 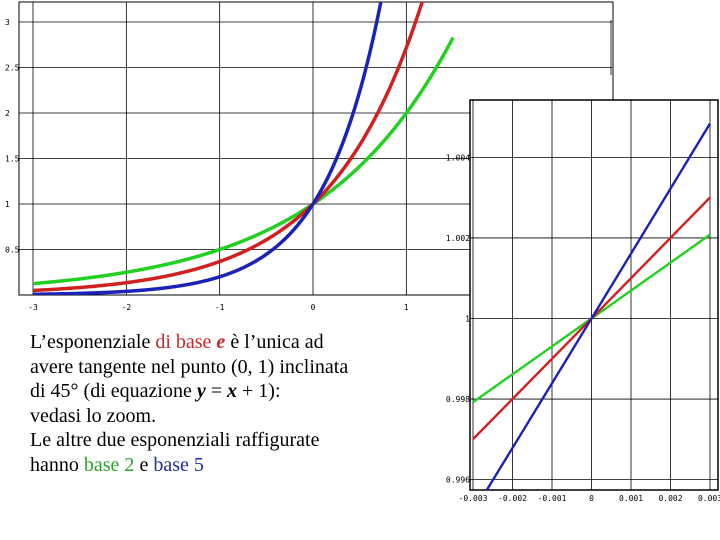 What do you see at coordinates (406, 307) in the screenshot?
I see `x-tick-label: 1` at bounding box center [406, 307].